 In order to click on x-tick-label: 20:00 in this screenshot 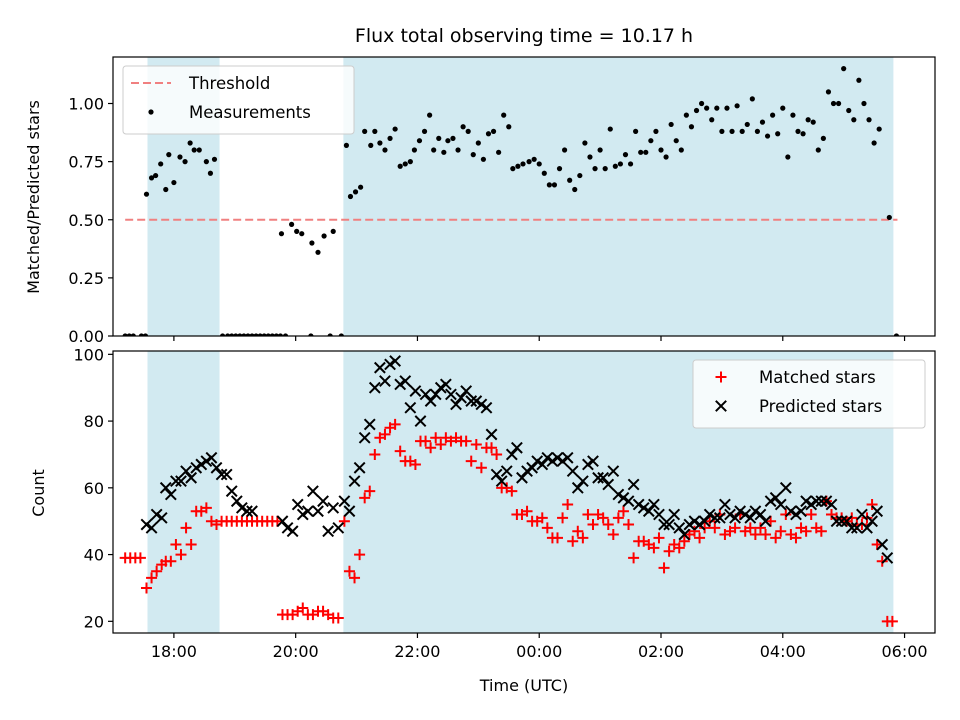, I will do `click(296, 651)`.